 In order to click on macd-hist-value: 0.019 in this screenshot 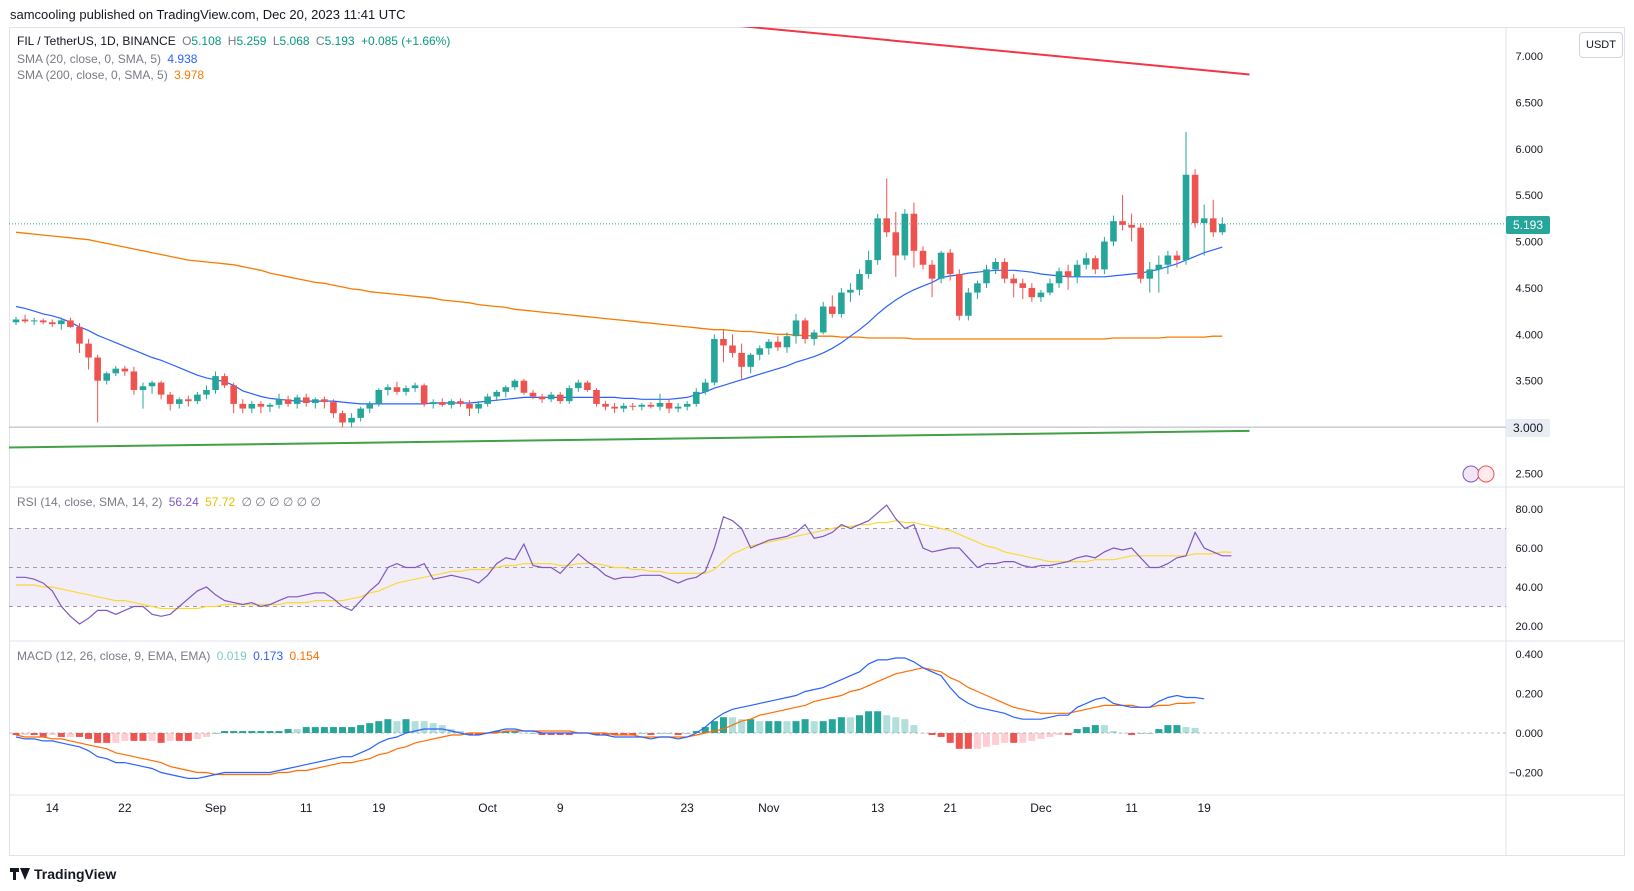, I will do `click(231, 656)`.